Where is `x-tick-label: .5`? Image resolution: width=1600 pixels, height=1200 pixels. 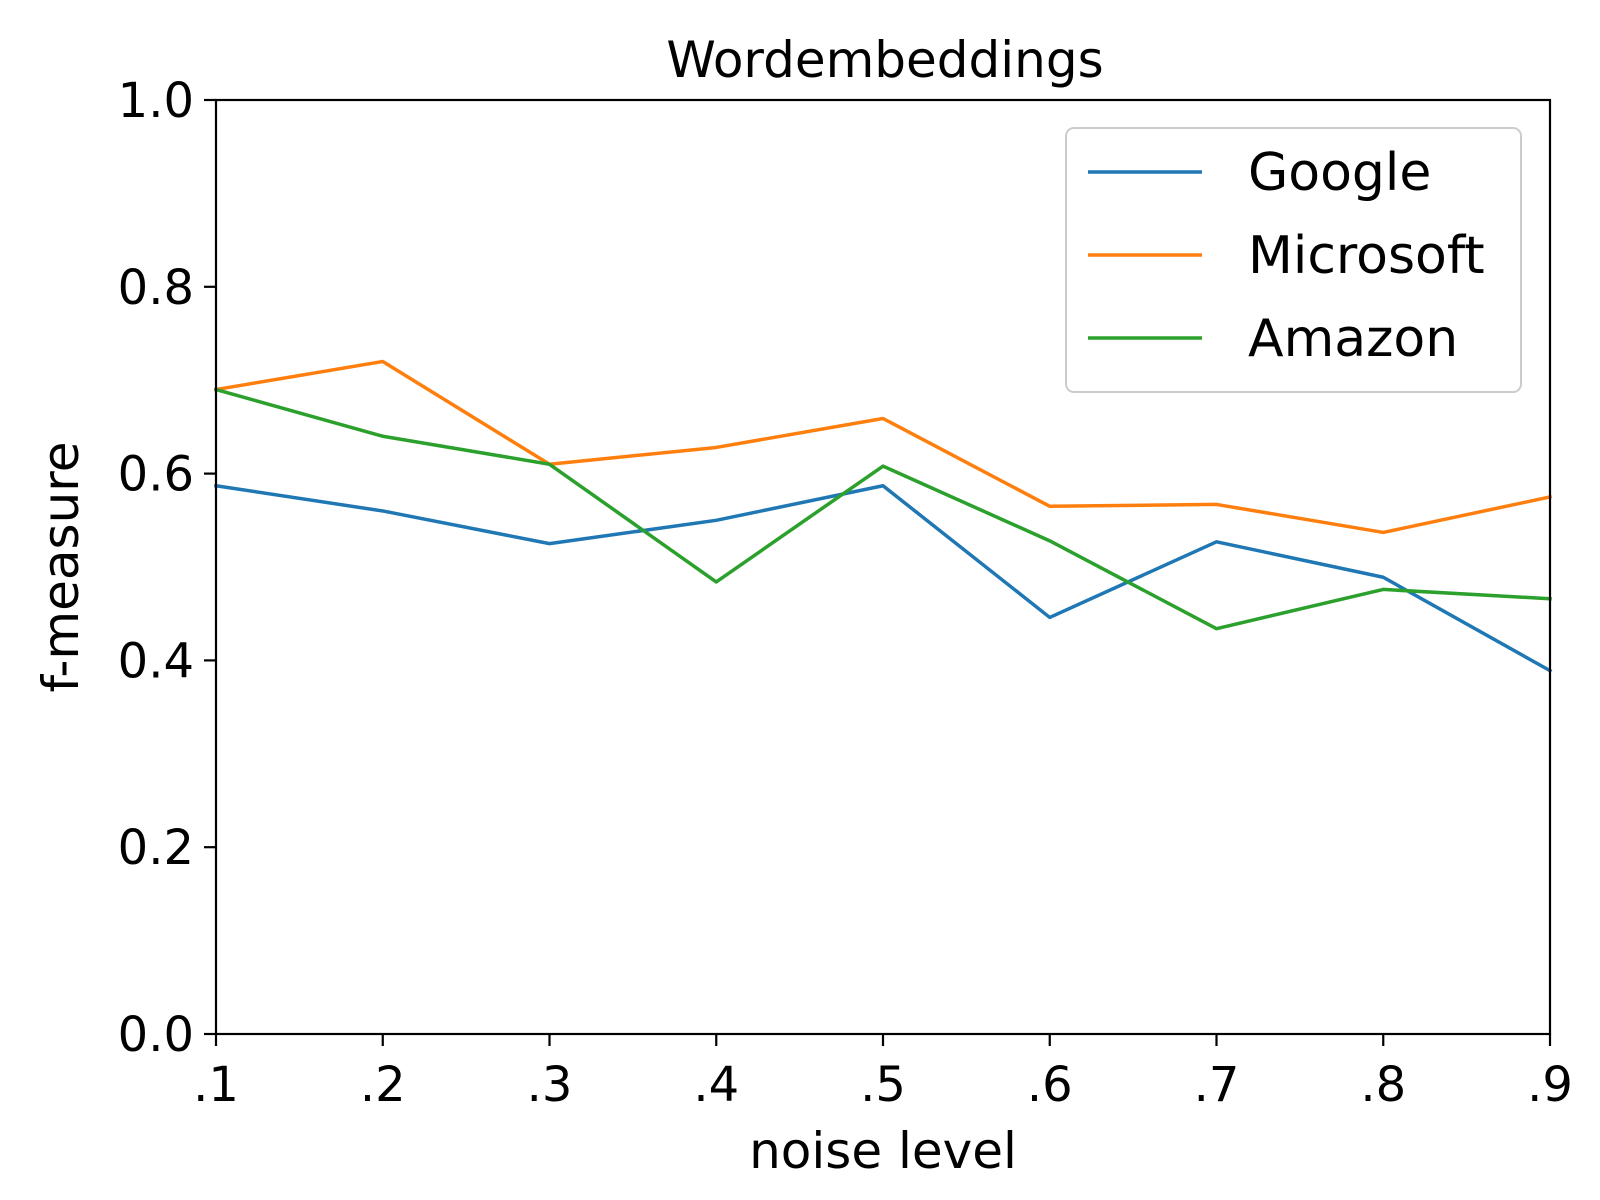
x-tick-label: .5 is located at coordinates (883, 1085).